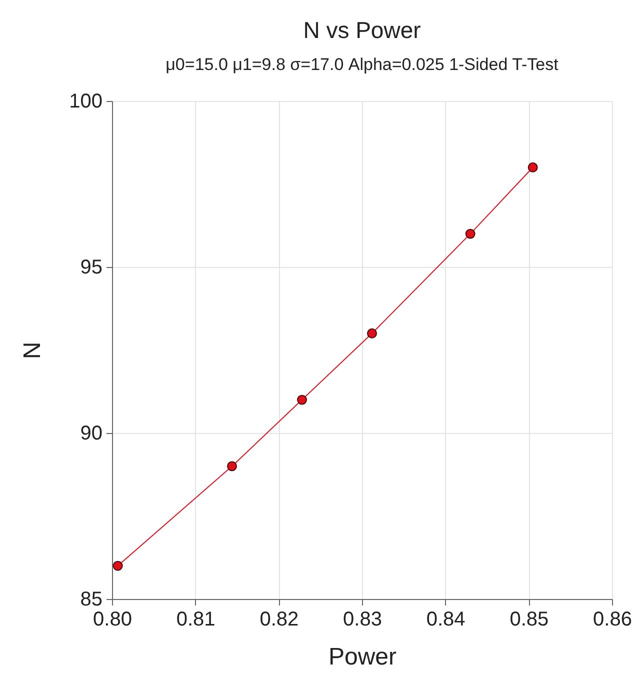  What do you see at coordinates (112, 619) in the screenshot?
I see `x-tick-label: 0.80` at bounding box center [112, 619].